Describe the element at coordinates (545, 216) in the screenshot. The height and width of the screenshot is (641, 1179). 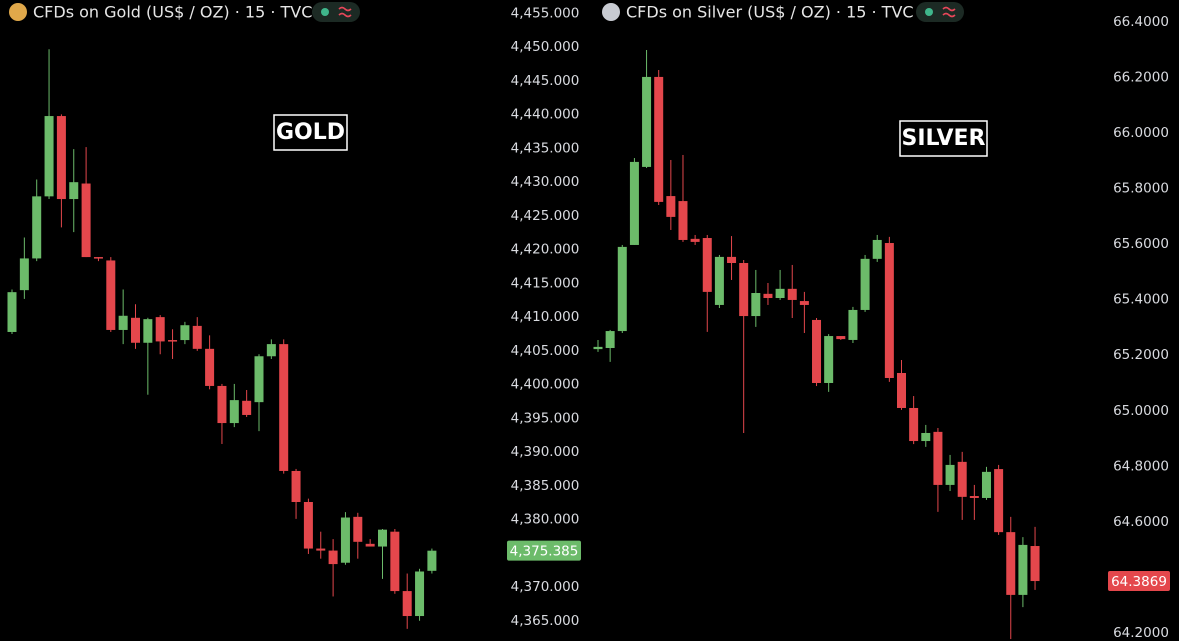
I see `y-tick-label: 4,425.000` at that location.